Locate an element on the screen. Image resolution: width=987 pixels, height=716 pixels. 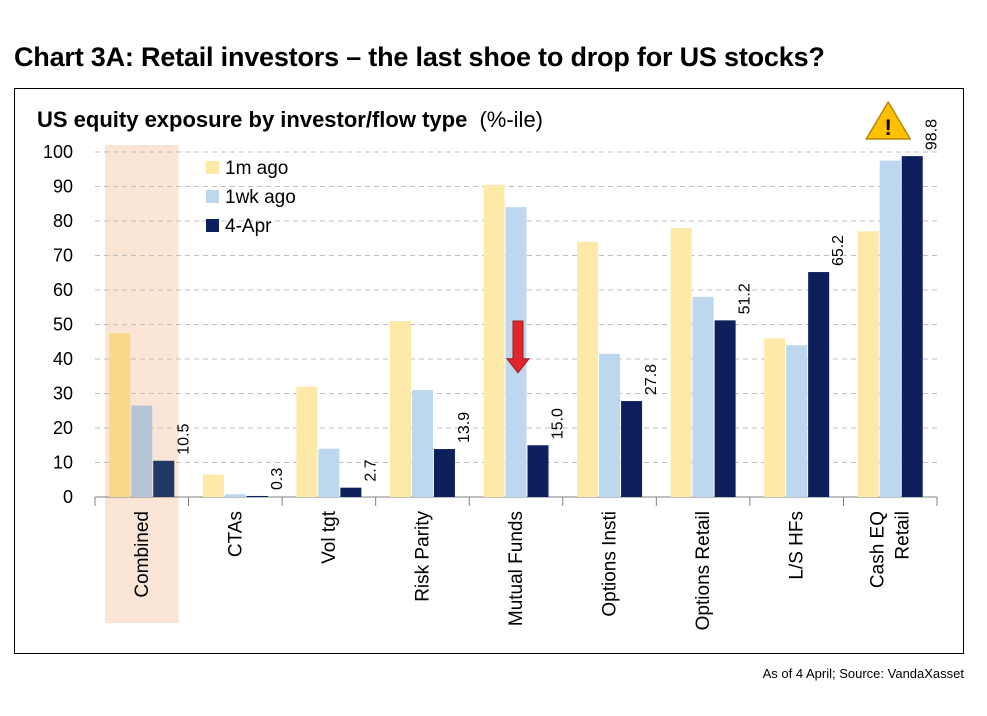
data-label: 51.2 is located at coordinates (745, 298).